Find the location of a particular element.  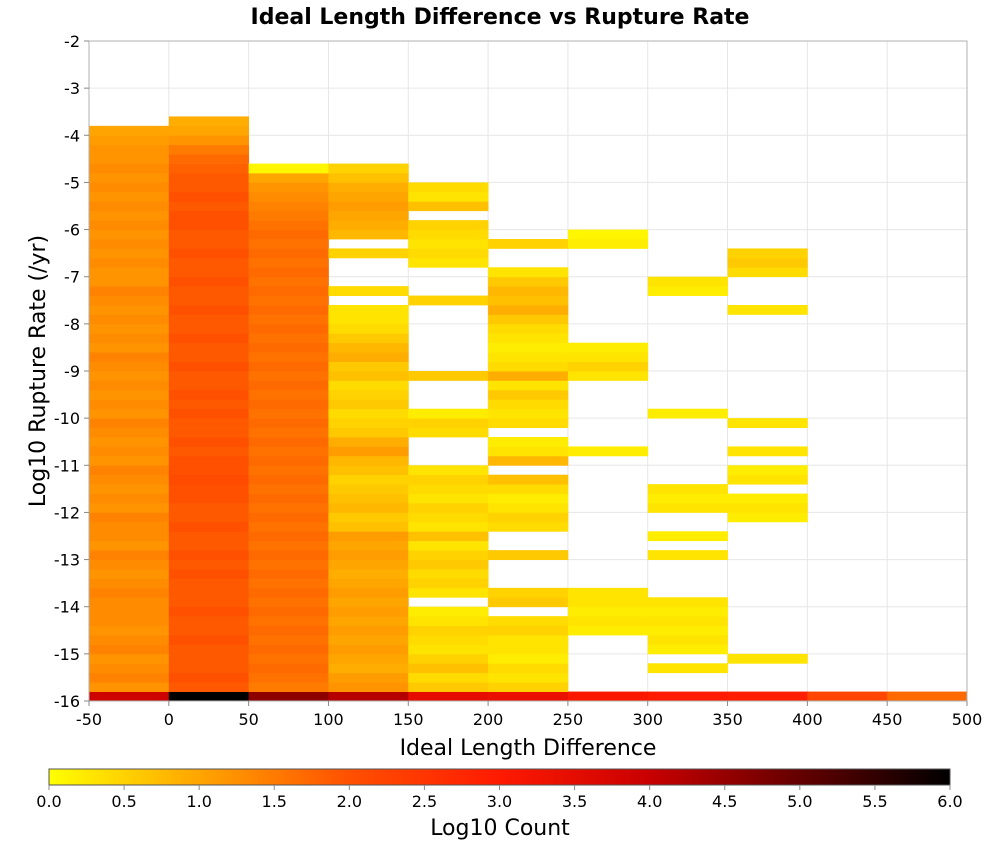

colorbar-tick-label: 1.5 is located at coordinates (274, 801).